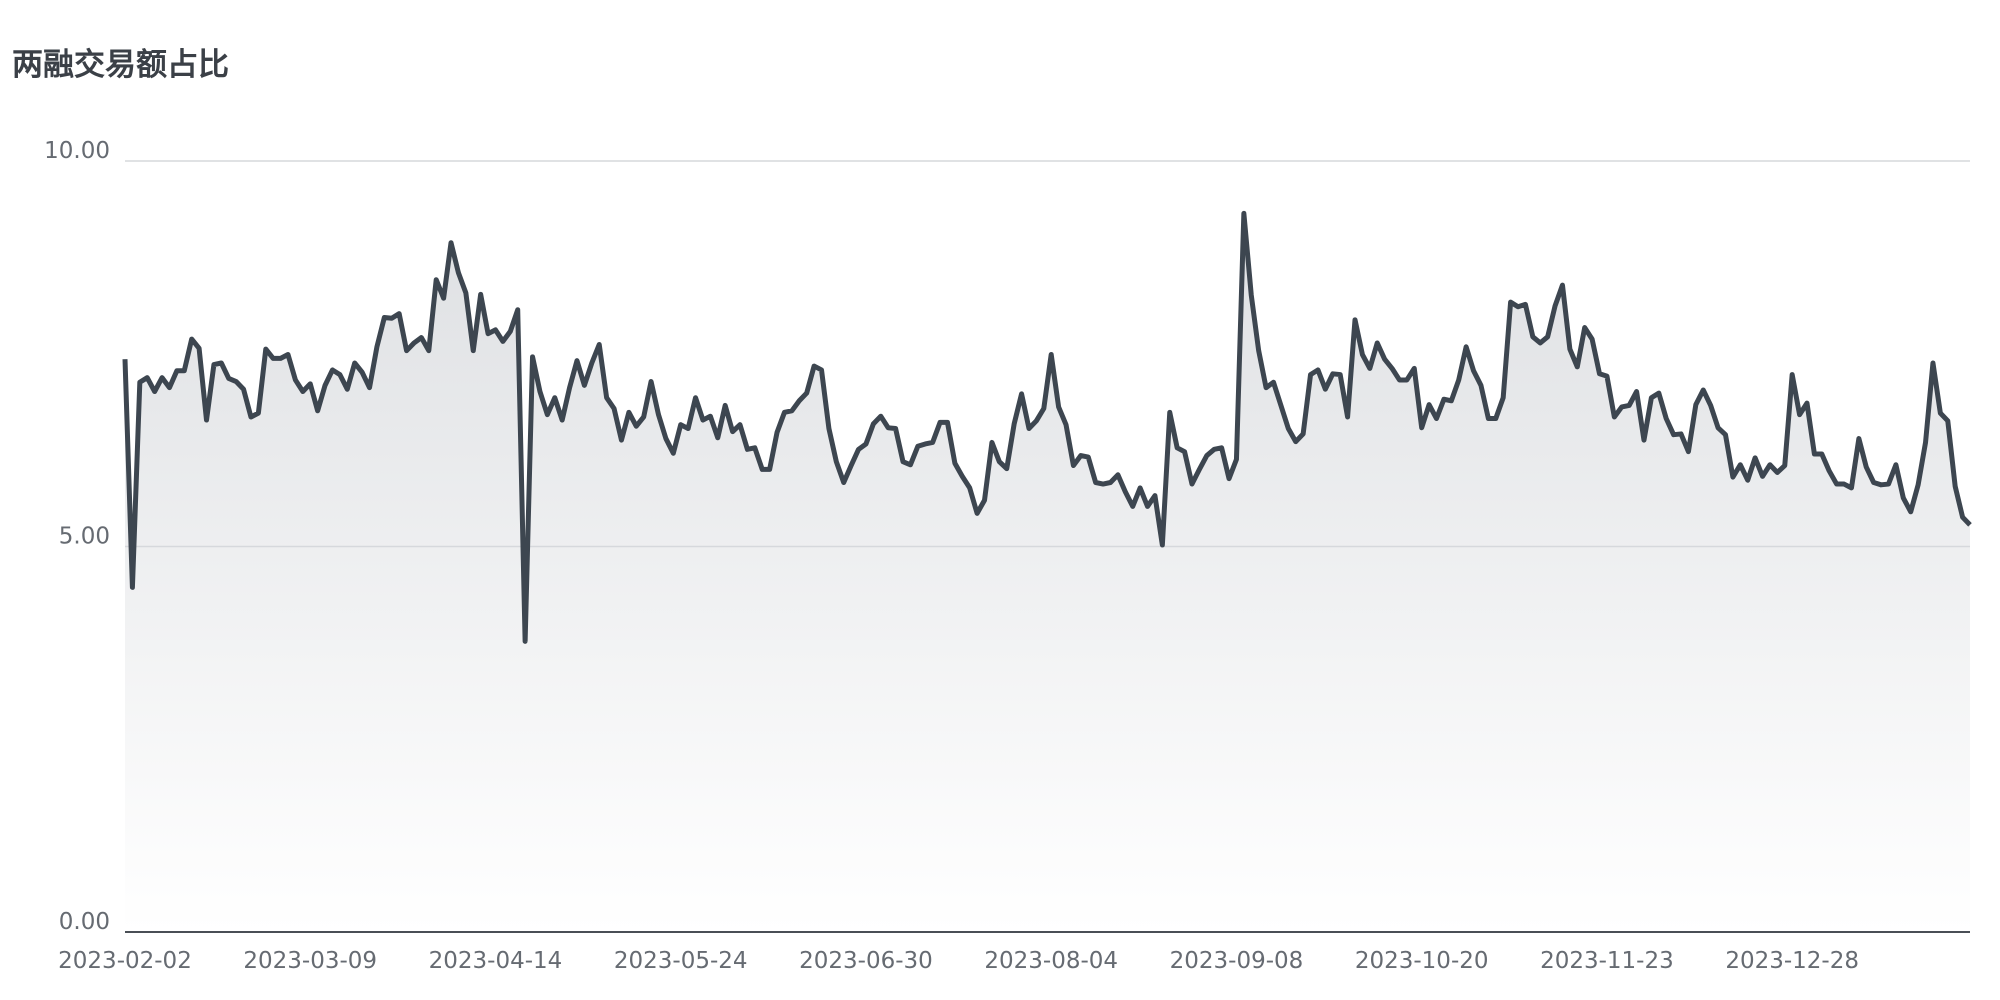 The width and height of the screenshot is (2000, 1000). What do you see at coordinates (125, 961) in the screenshot?
I see `x-tick-label: 2023-02-02` at bounding box center [125, 961].